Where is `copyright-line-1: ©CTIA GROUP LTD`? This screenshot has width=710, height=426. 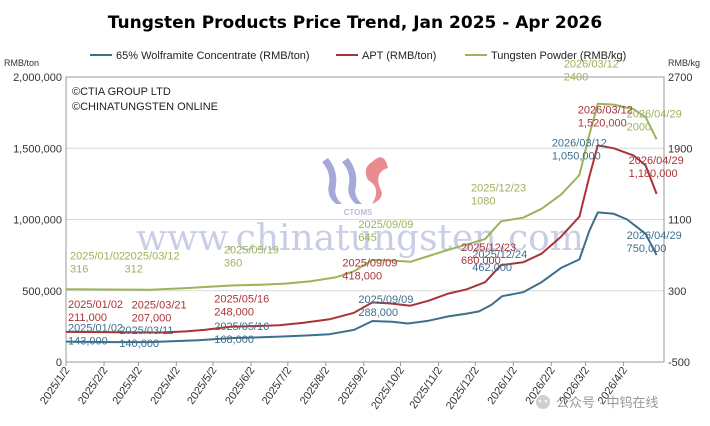
copyright-line-1: ©CTIA GROUP LTD is located at coordinates (121, 92).